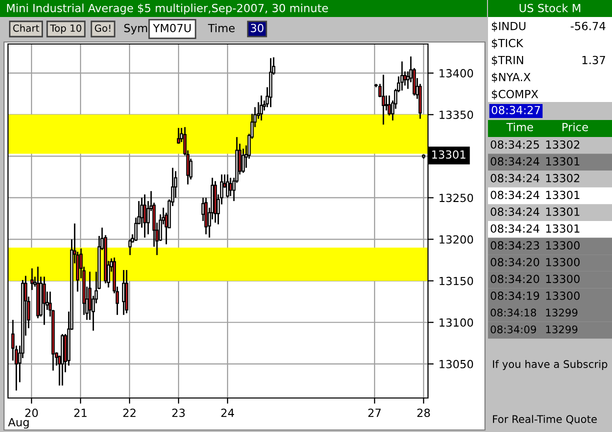 Image resolution: width=612 pixels, height=432 pixels. What do you see at coordinates (457, 73) in the screenshot?
I see `y-tick-label: 13400` at bounding box center [457, 73].